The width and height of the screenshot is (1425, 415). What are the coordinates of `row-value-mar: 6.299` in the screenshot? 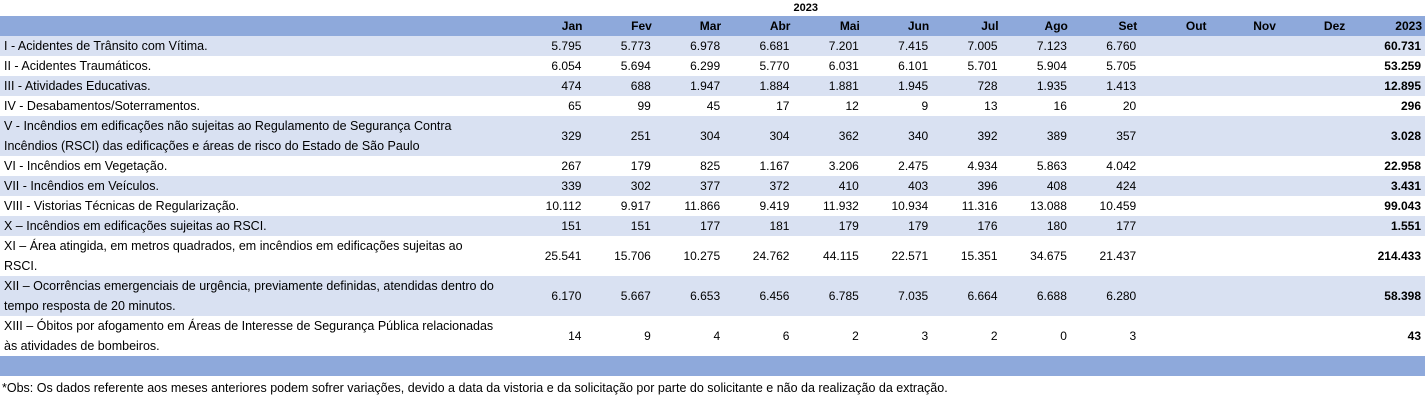 It's located at (689, 66).